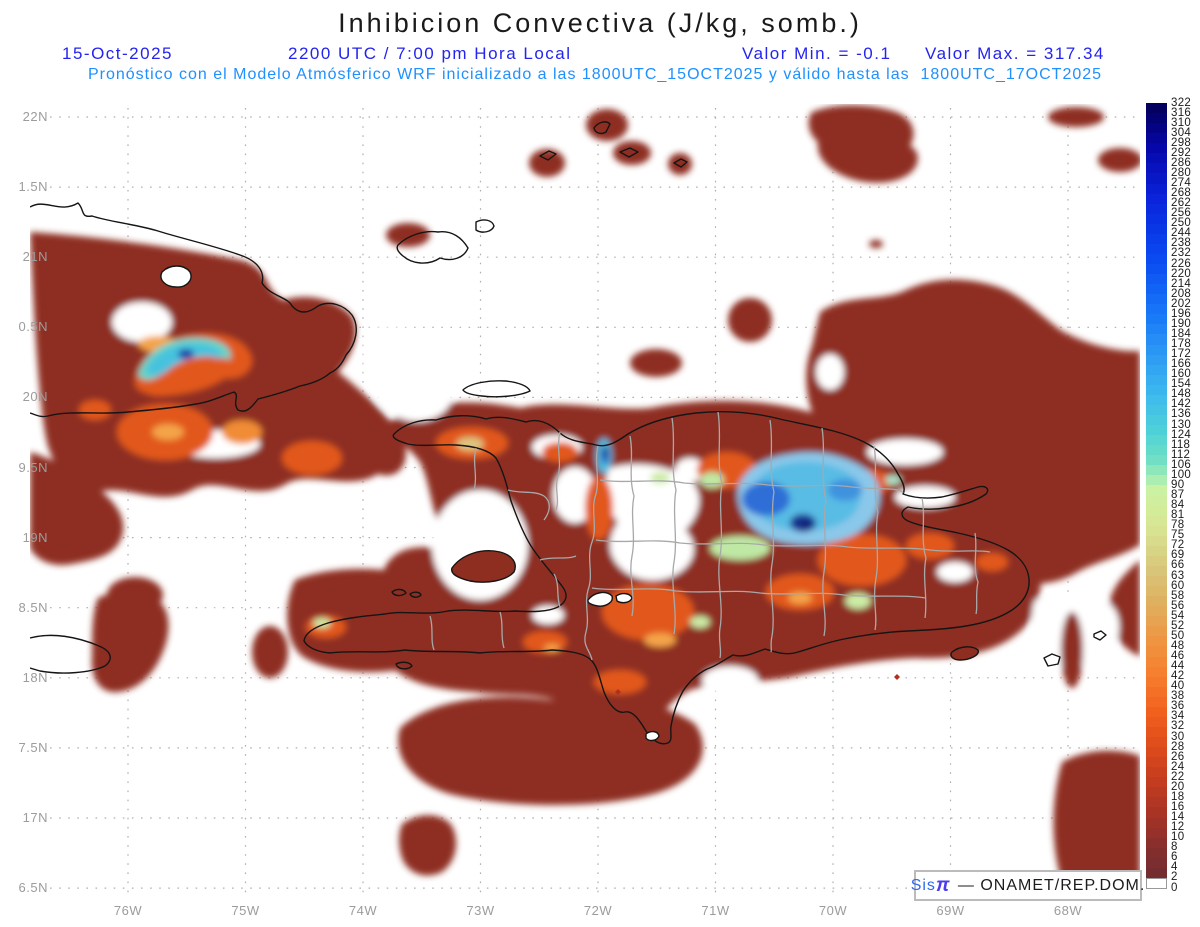 This screenshot has width=1200, height=927. Describe the element at coordinates (1181, 394) in the screenshot. I see `colorbar-tick-label: 148` at that location.